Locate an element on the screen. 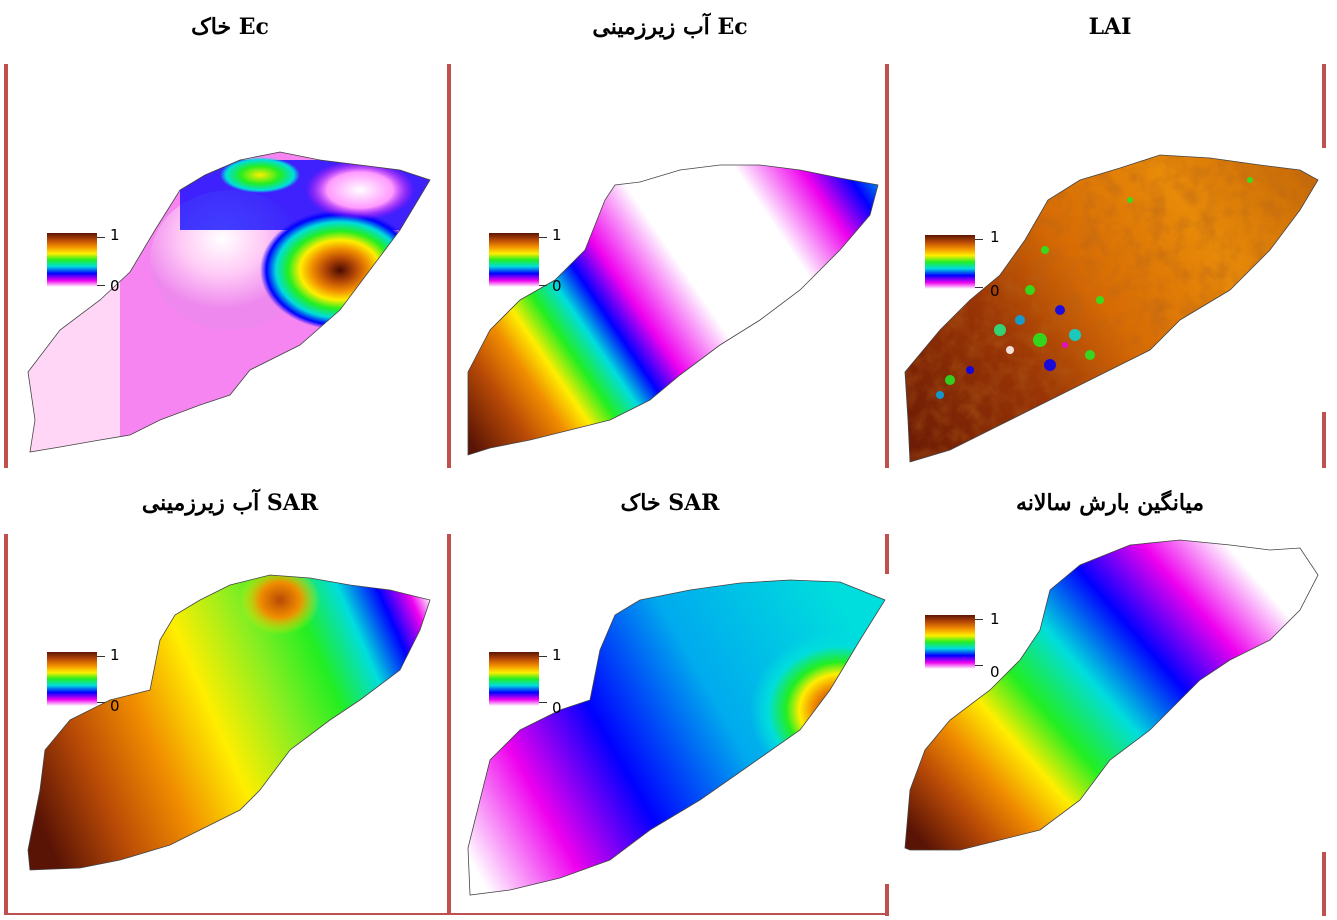  map-sar-soil is located at coordinates (676, 737).